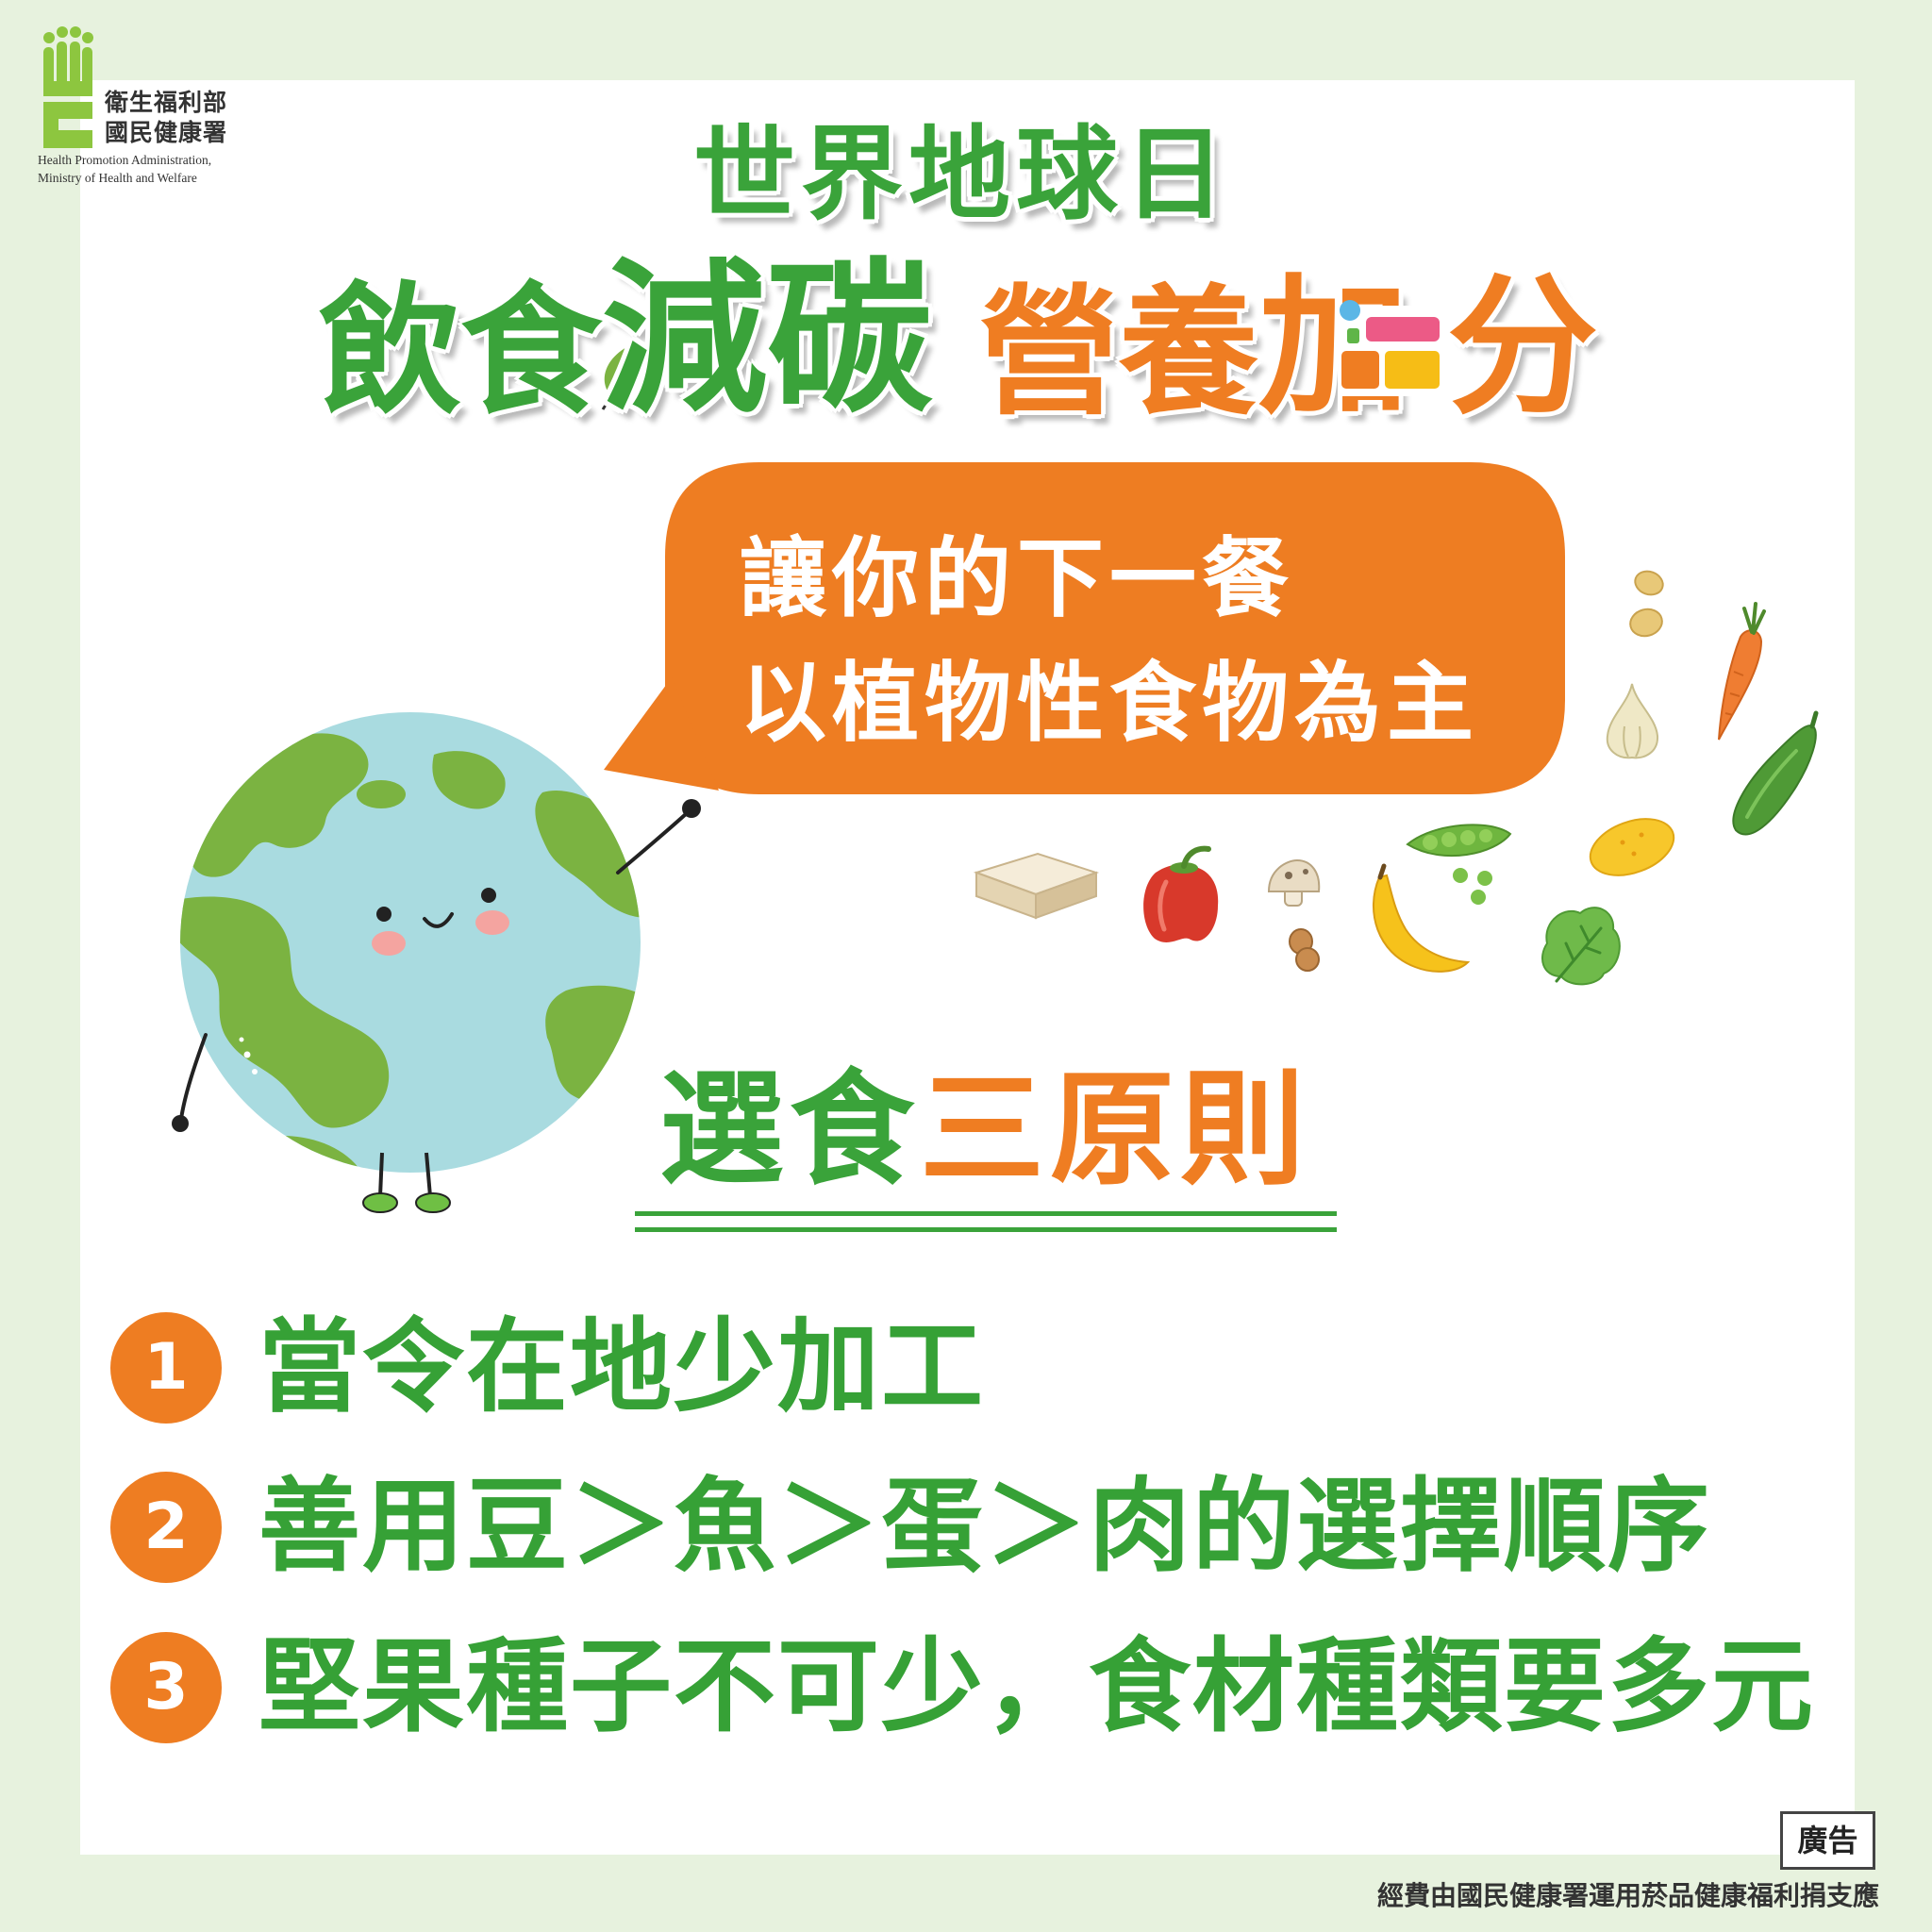 Image resolution: width=1932 pixels, height=1932 pixels. I want to click on subtitle-part-4-wrapper: 加, so click(1353, 347).